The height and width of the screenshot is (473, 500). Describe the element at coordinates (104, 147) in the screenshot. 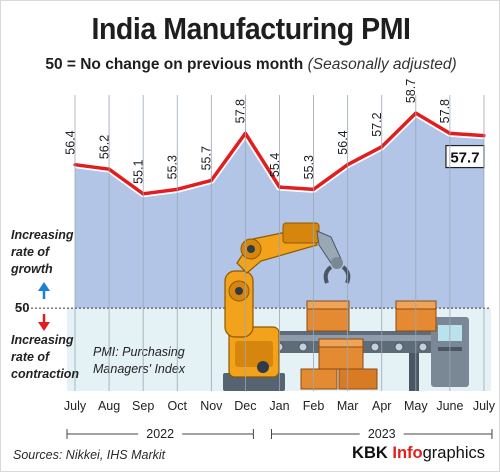

I see `value-label: 56.2` at that location.